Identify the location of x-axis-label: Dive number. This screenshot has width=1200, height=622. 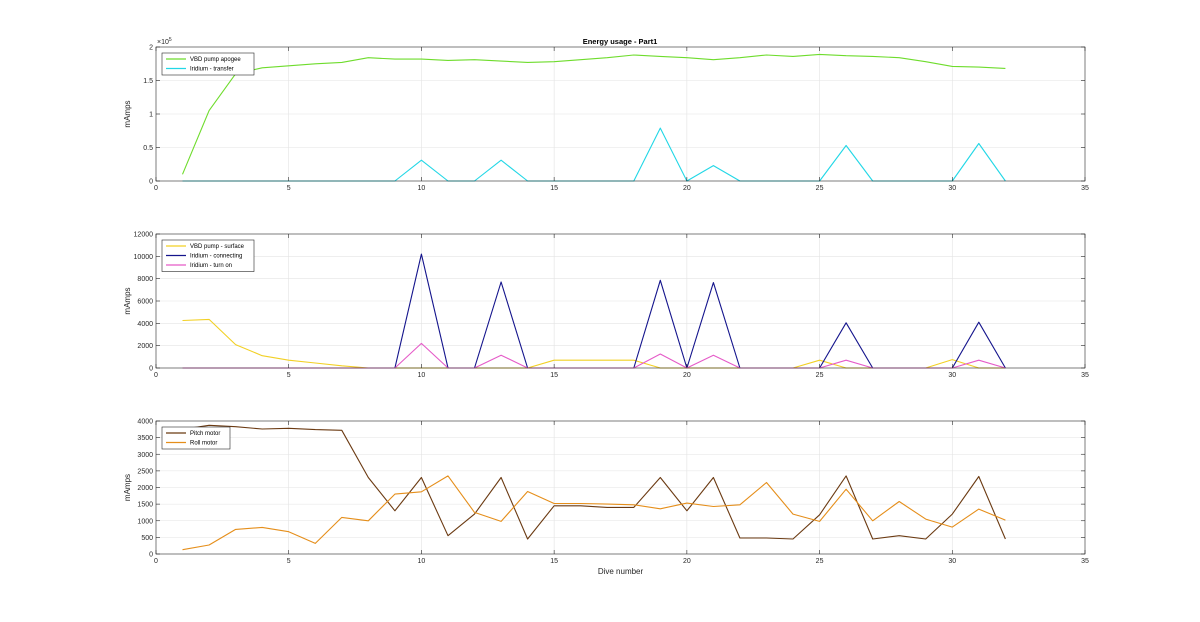
(621, 571).